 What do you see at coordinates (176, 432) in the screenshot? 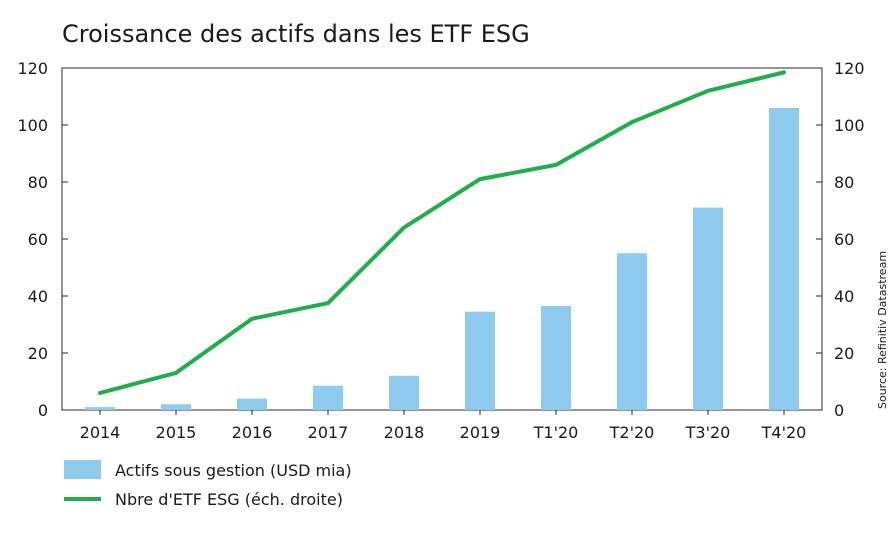
I see `x-tick-label: 2015` at bounding box center [176, 432].